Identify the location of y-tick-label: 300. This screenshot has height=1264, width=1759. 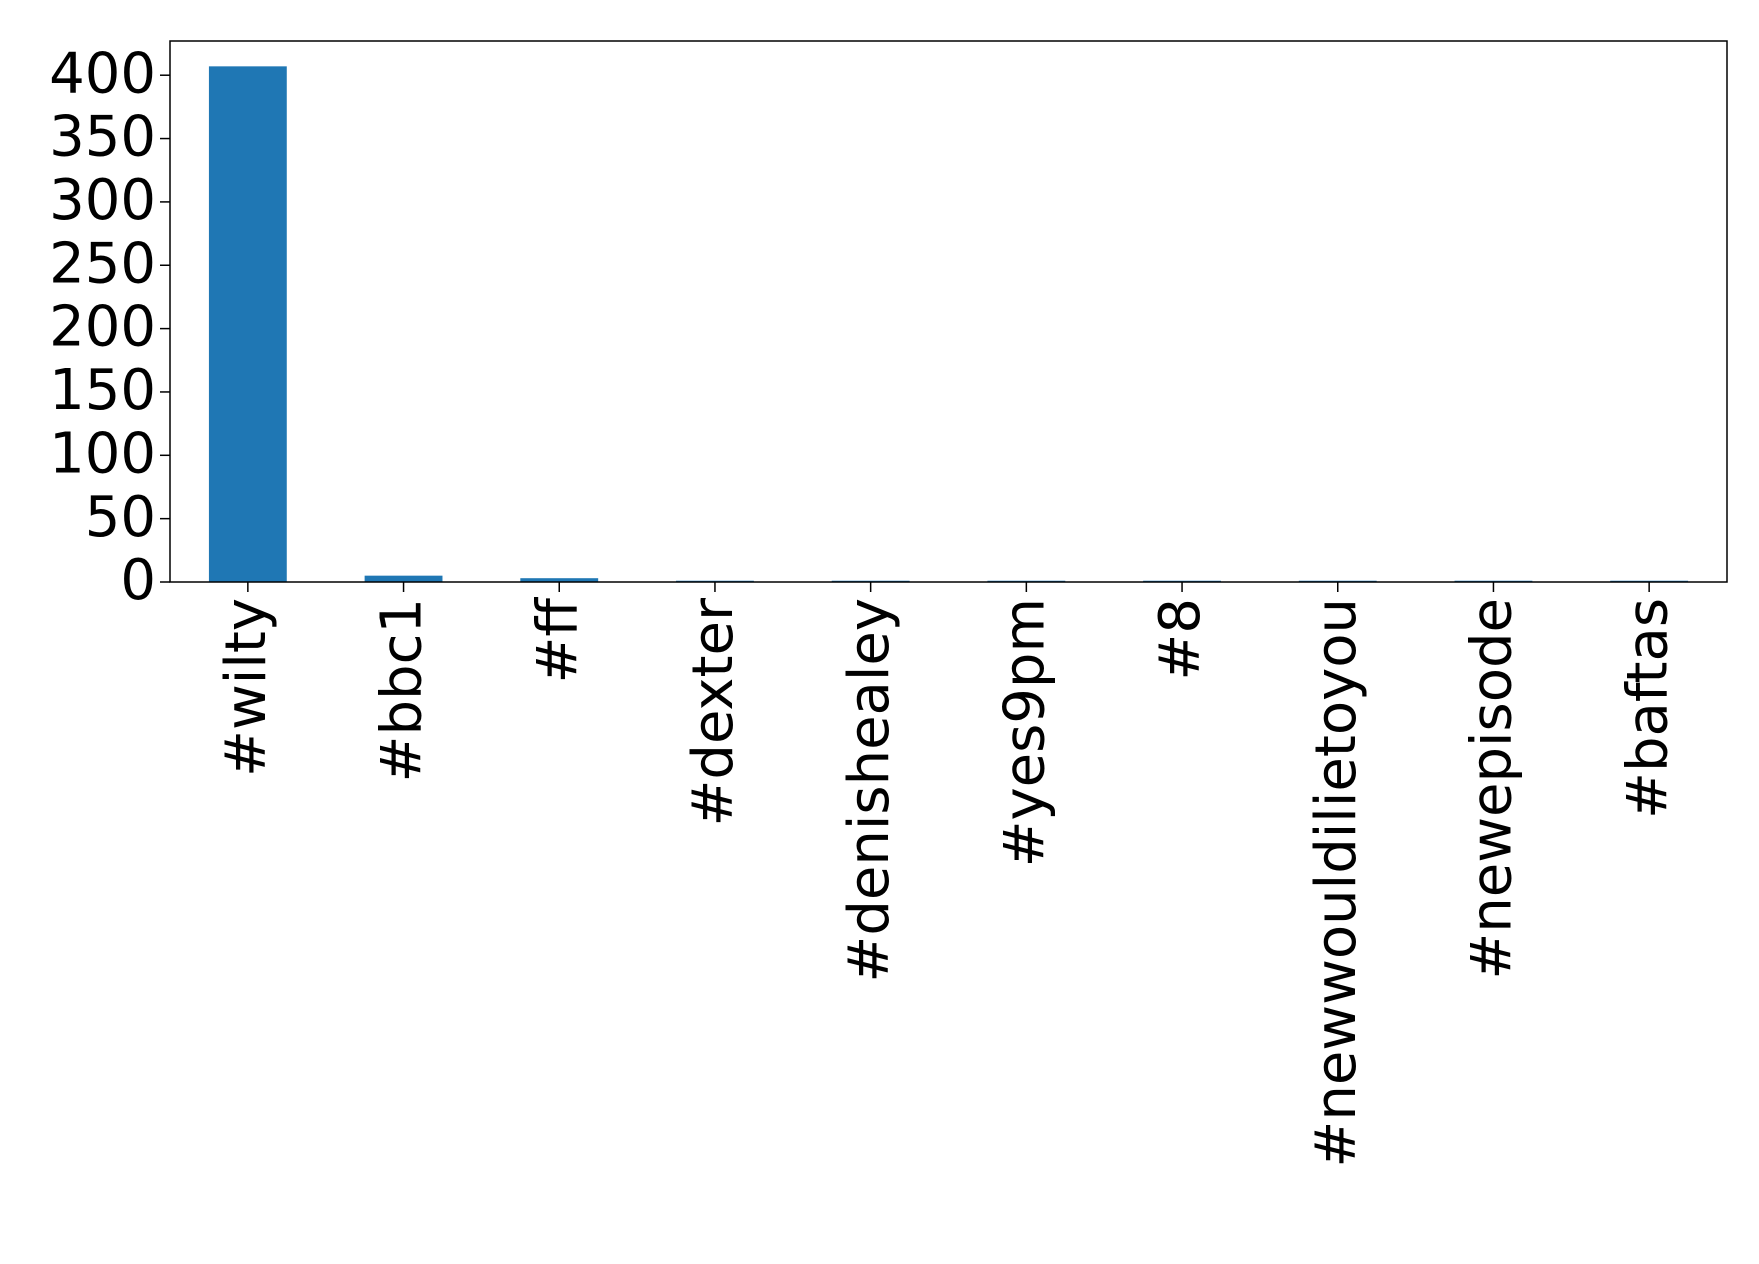
(102, 200).